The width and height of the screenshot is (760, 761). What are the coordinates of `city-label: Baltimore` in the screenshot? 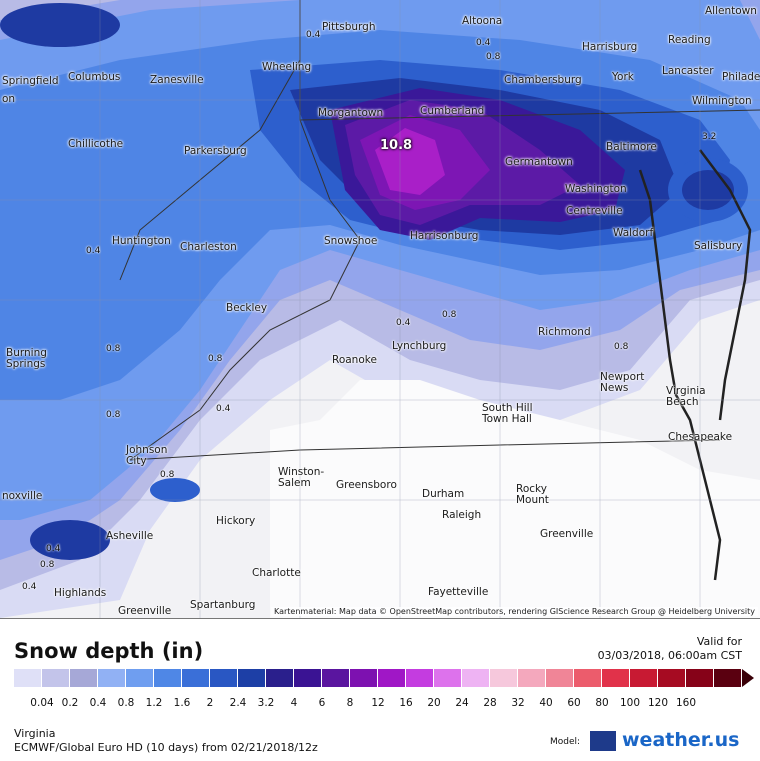 It's located at (631, 147).